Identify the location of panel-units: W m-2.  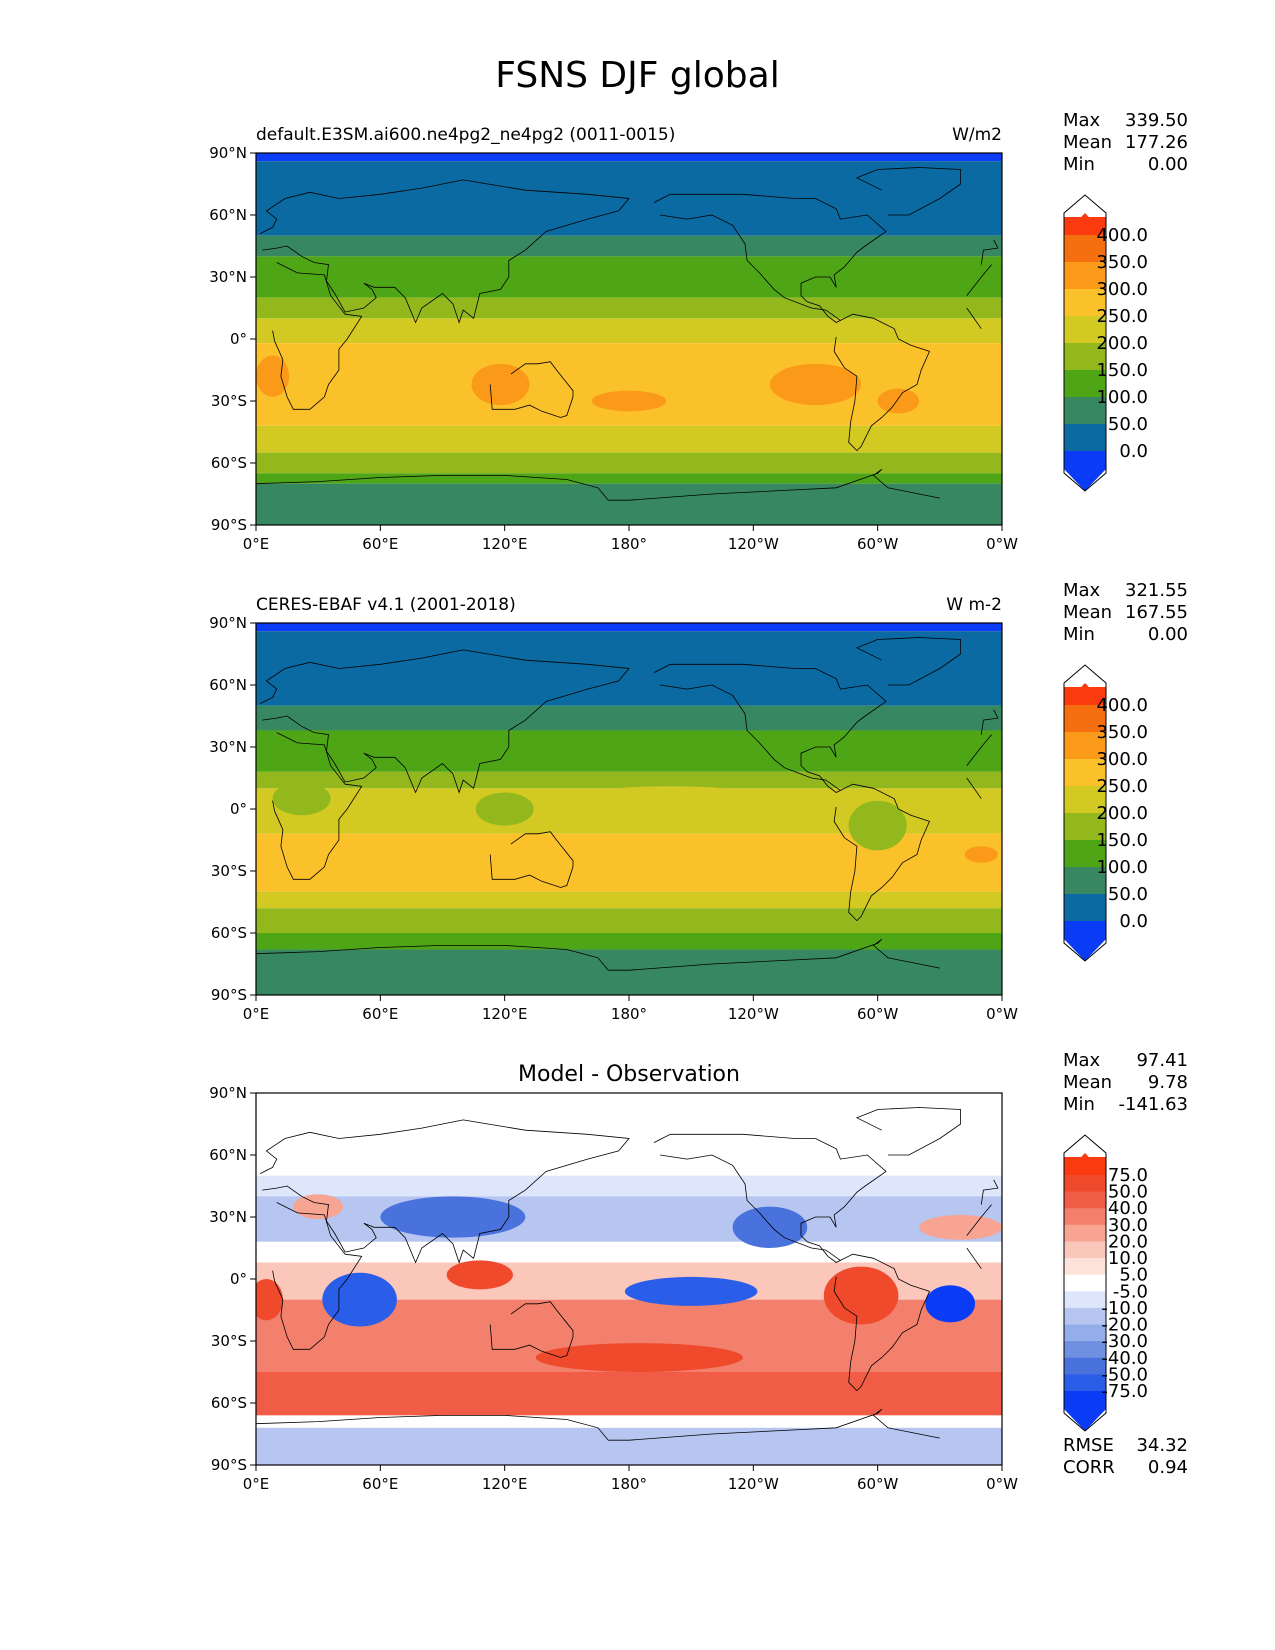
(974, 605).